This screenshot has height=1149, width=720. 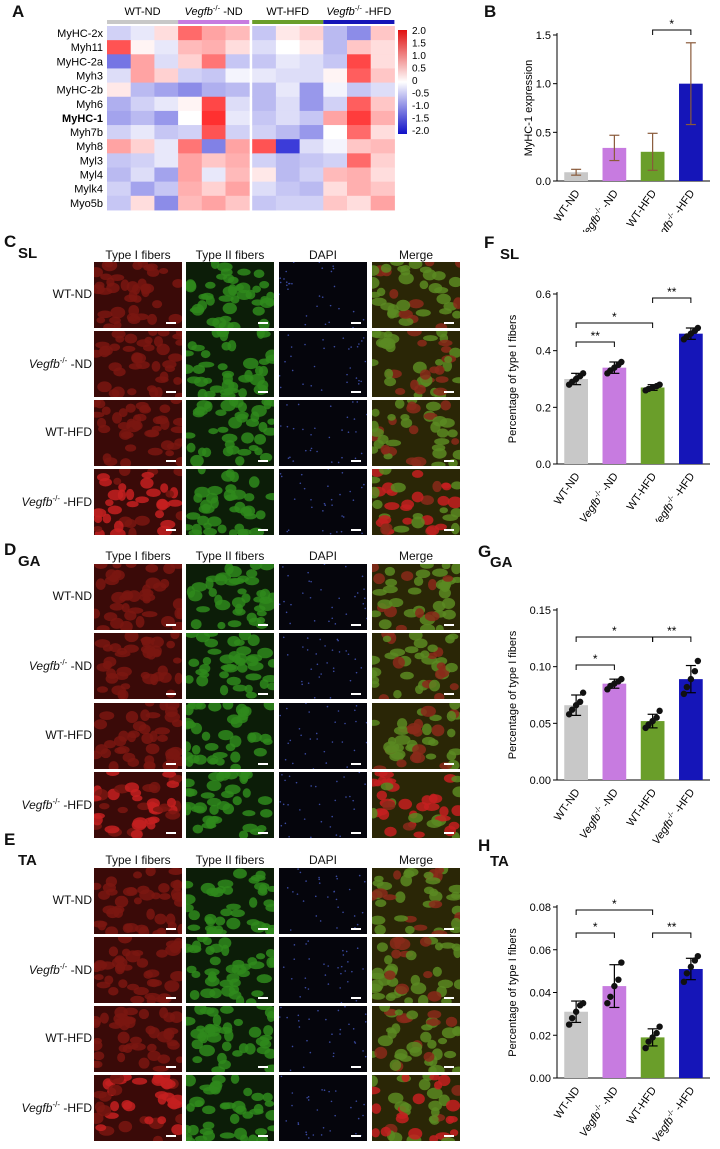 What do you see at coordinates (567, 206) in the screenshot?
I see `x-tick-label: WT-ND` at bounding box center [567, 206].